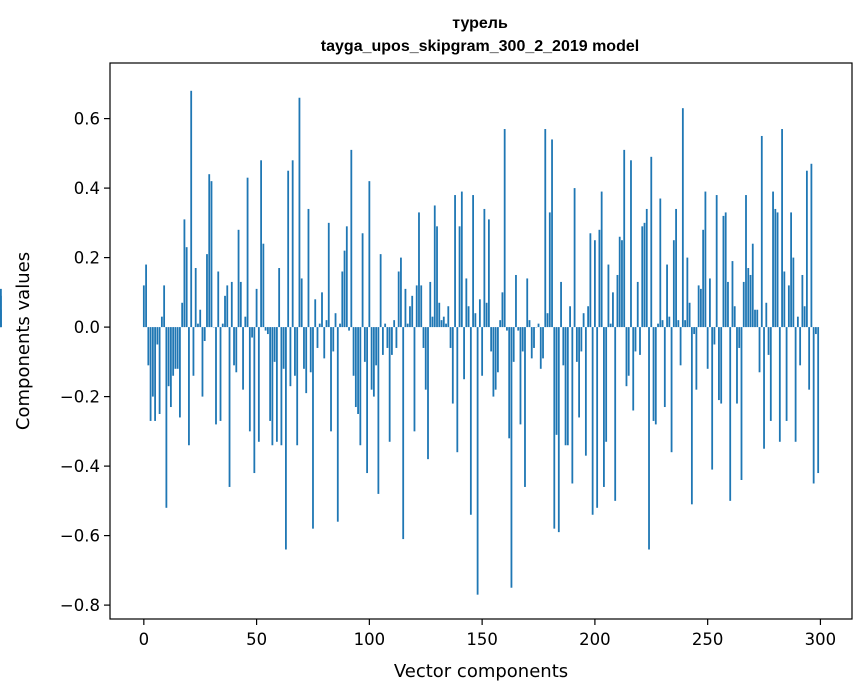 This screenshot has height=696, width=867. Describe the element at coordinates (144, 639) in the screenshot. I see `x-tick-label: 0` at that location.